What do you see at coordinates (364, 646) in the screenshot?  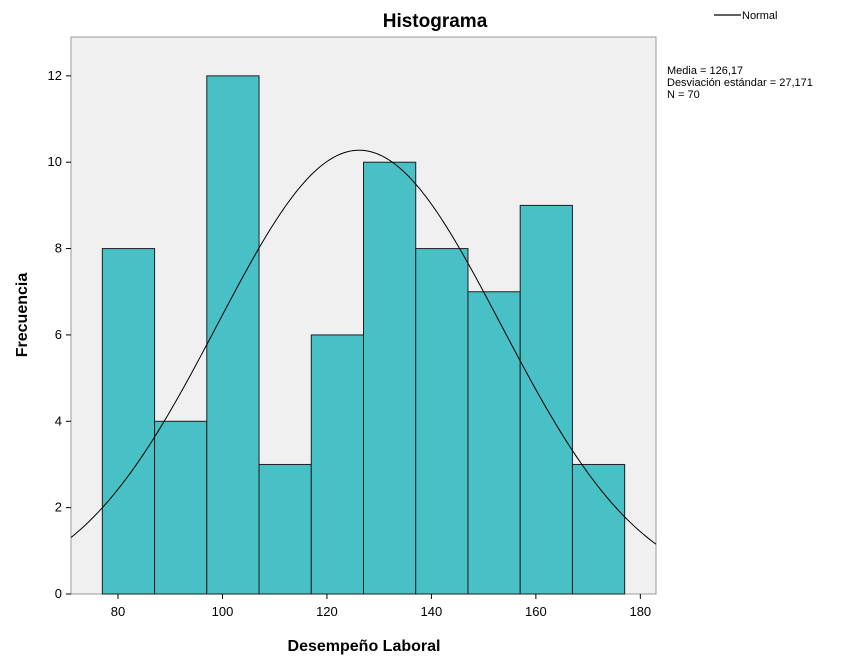 I see `x-axis-title: Desempeño Laboral` at bounding box center [364, 646].